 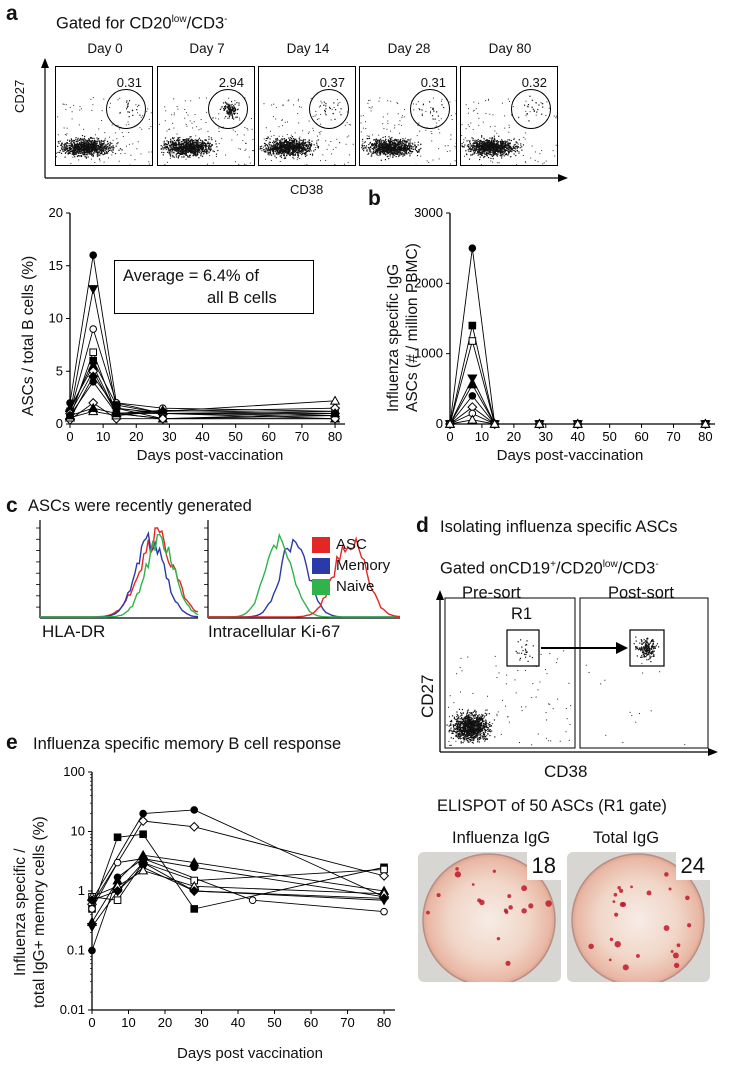 I want to click on legend-swatch-asc, so click(x=321, y=544).